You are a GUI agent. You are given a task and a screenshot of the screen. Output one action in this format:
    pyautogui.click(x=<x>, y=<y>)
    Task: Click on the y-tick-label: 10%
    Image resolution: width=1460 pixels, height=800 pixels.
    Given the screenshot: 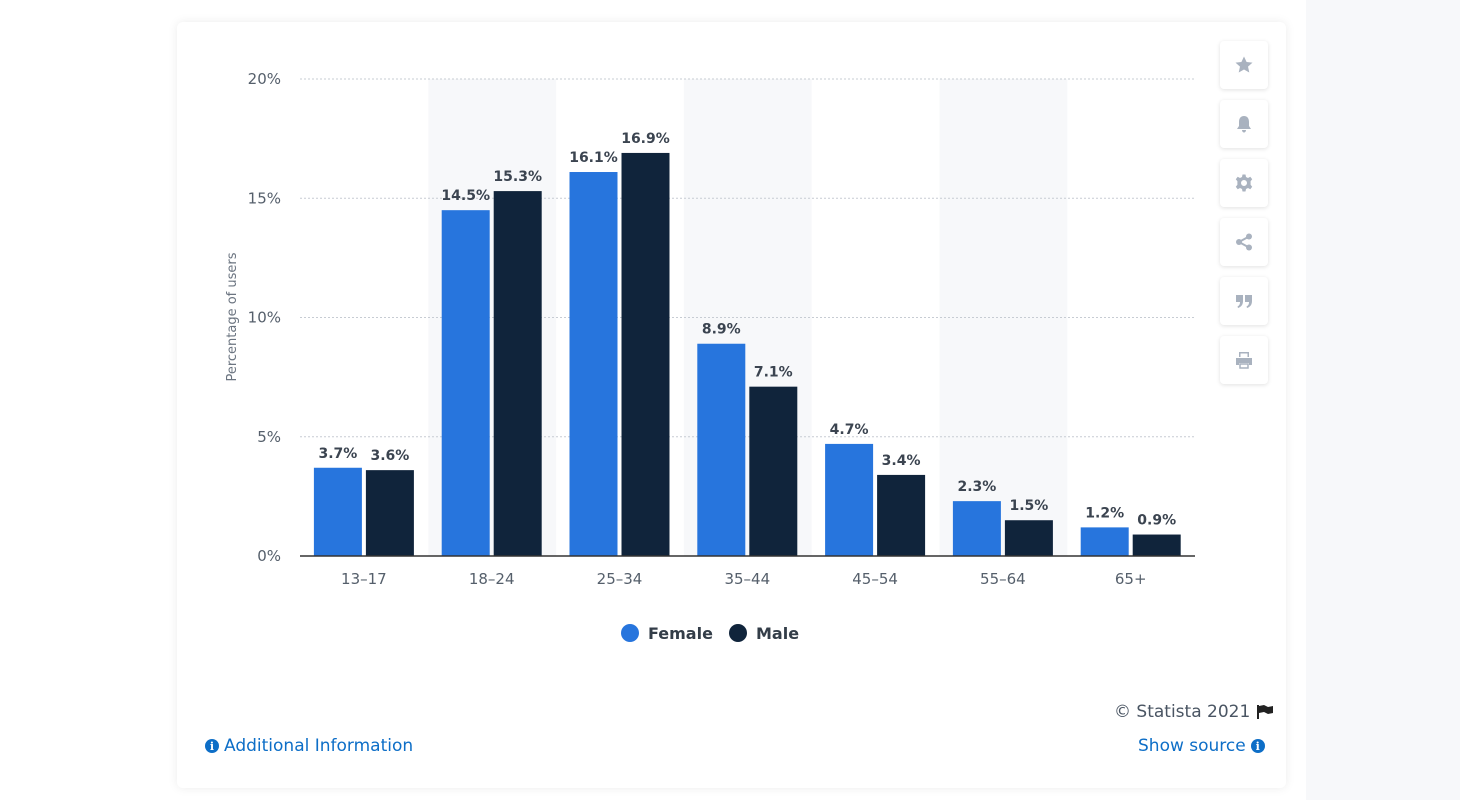 What is the action you would take?
    pyautogui.click(x=264, y=318)
    